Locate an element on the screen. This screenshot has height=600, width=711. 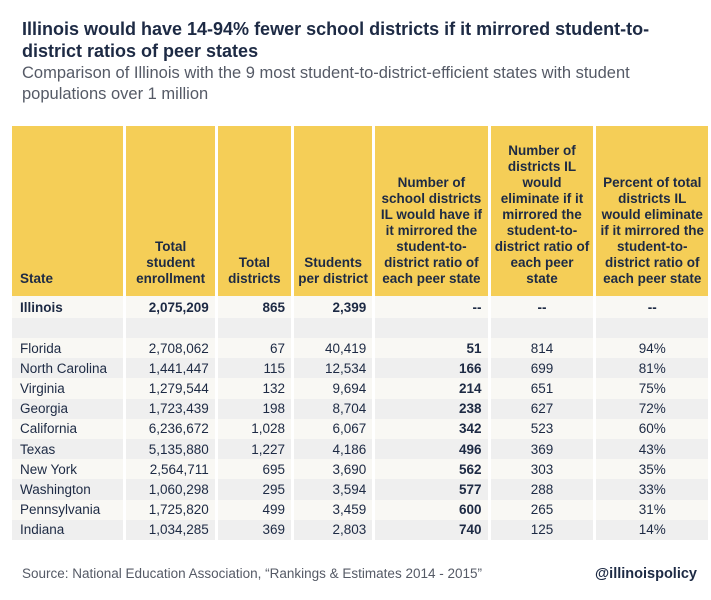
table-row: Illinois 2,075,209 865 2,399 -- -- -- is located at coordinates (360, 305).